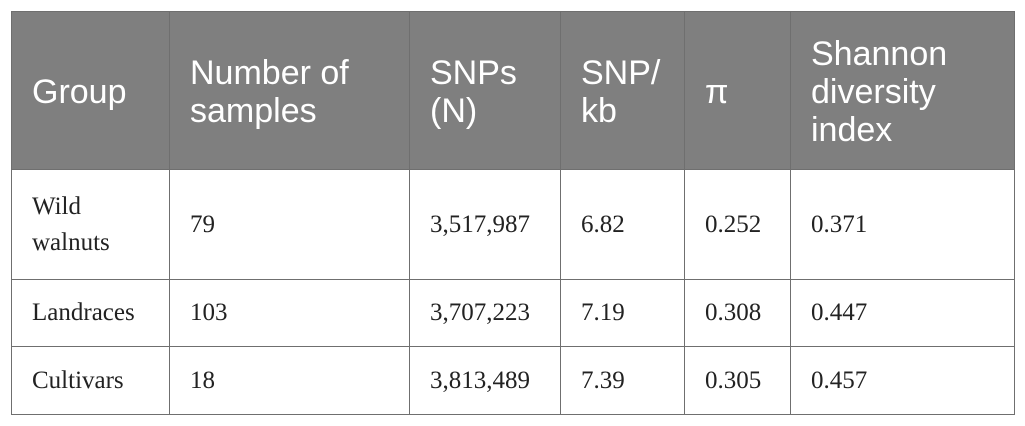 Image resolution: width=1025 pixels, height=426 pixels. What do you see at coordinates (90, 90) in the screenshot?
I see `header-group: Group` at bounding box center [90, 90].